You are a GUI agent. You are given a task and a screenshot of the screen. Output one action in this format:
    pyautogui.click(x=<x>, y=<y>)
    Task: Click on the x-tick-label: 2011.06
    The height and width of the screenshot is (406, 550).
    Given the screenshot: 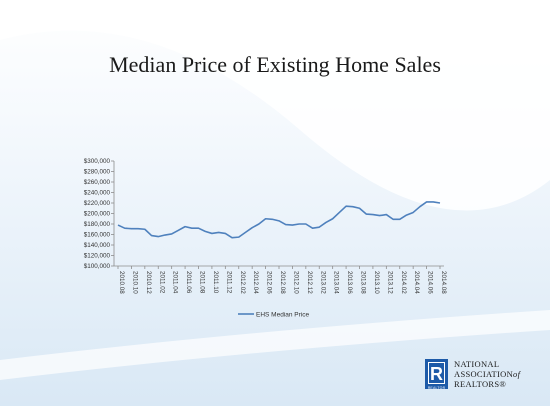 What is the action you would take?
    pyautogui.click(x=188, y=282)
    